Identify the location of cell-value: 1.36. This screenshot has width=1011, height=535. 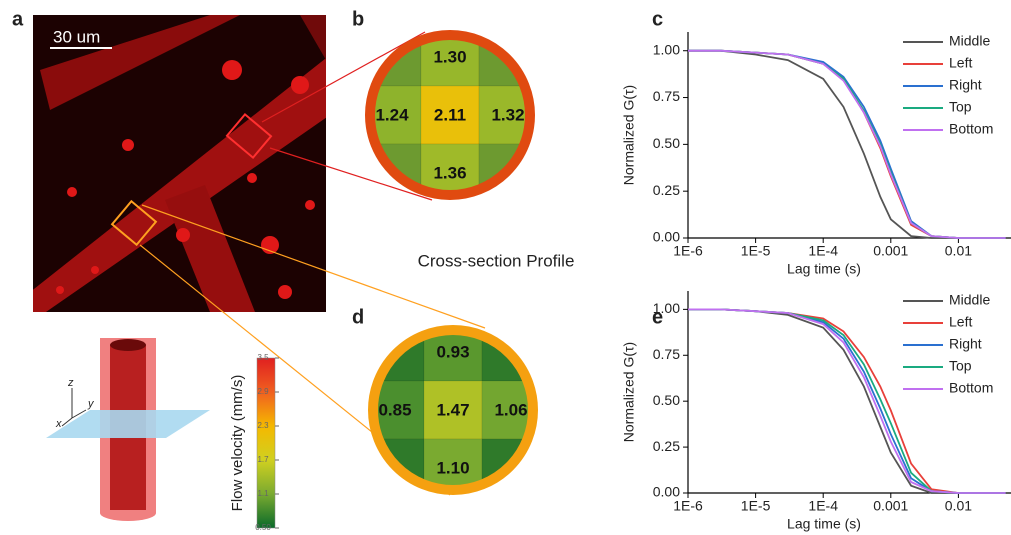
(449, 172).